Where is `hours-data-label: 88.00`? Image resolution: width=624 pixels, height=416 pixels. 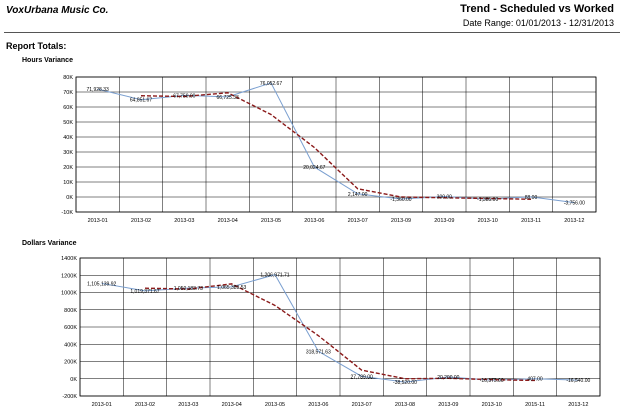
hours-data-label: 88.00 is located at coordinates (531, 198).